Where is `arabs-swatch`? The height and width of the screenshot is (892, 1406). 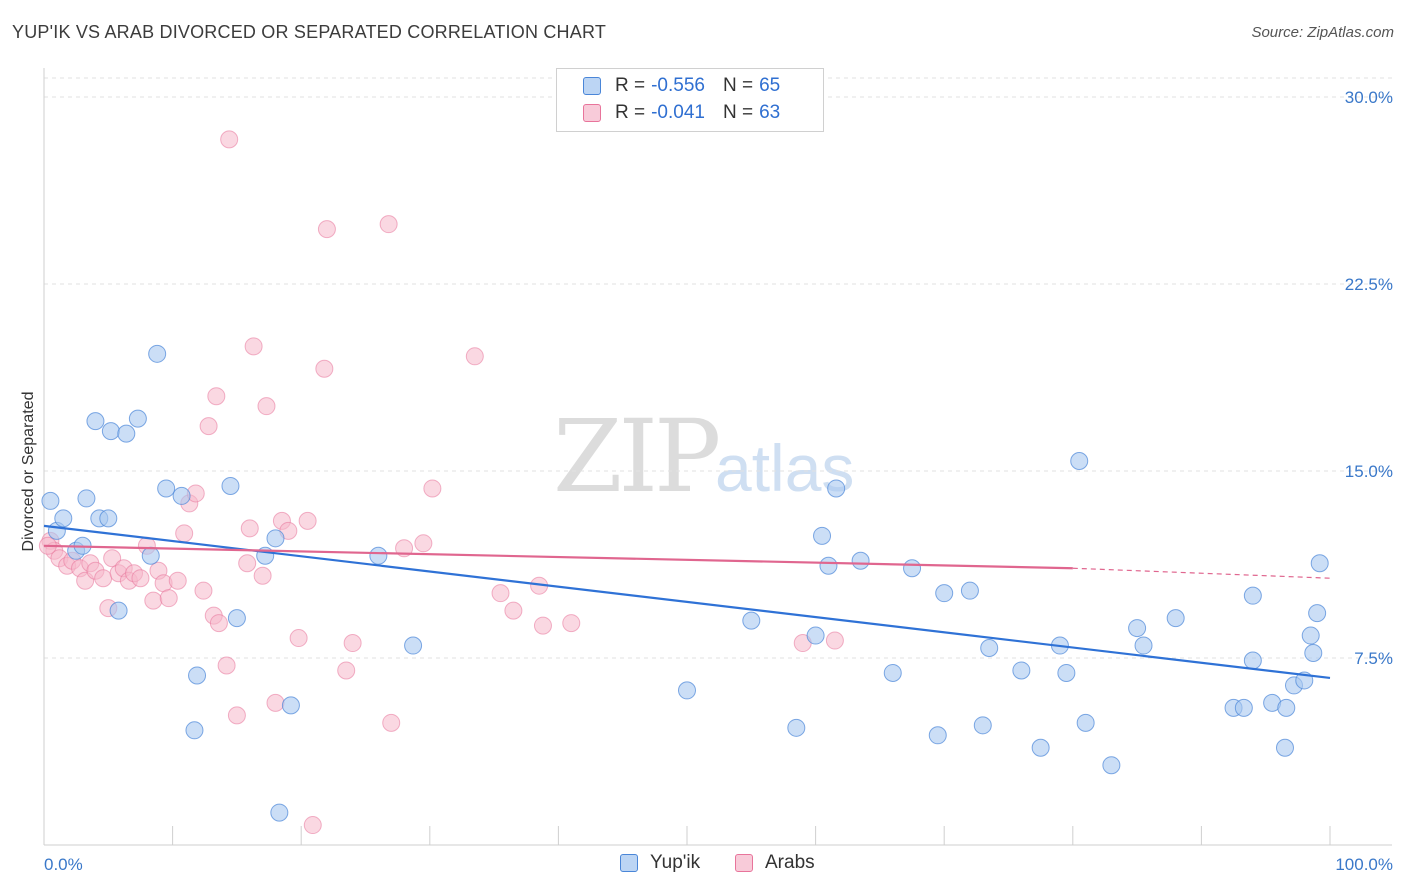
arabs-swatch is located at coordinates (592, 113).